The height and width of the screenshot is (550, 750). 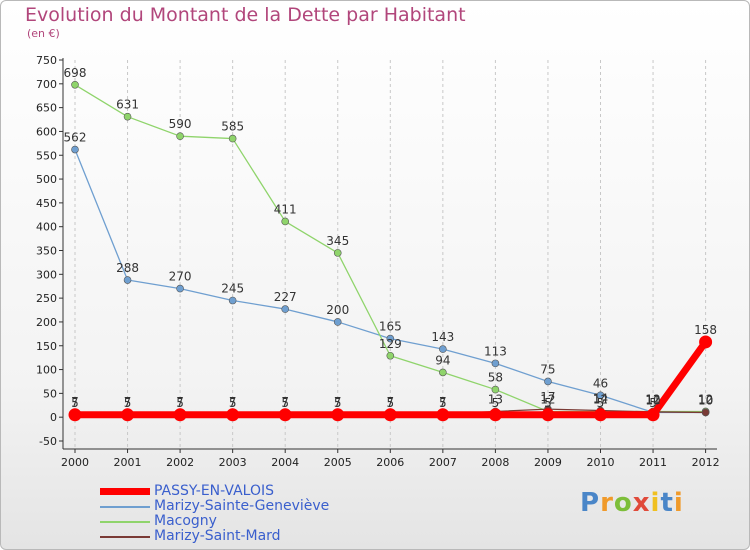 I want to click on y-tick-label: 450, so click(x=46, y=203).